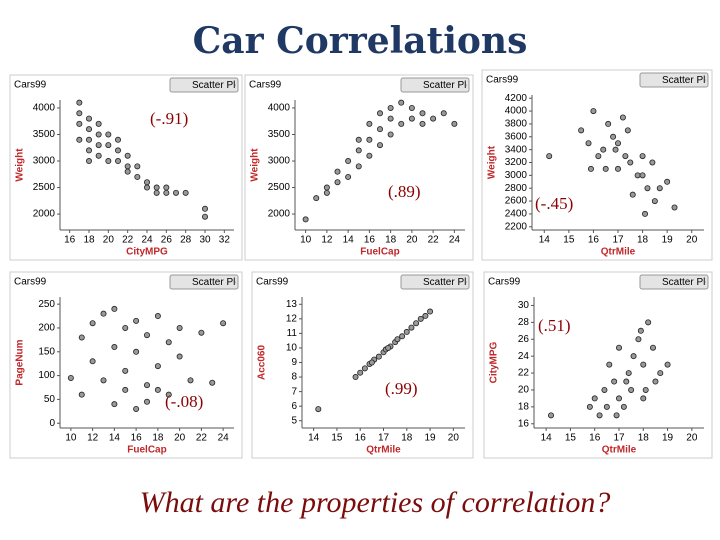 Image resolution: width=720 pixels, height=540 pixels. I want to click on y-axis-label: Acc060, so click(262, 362).